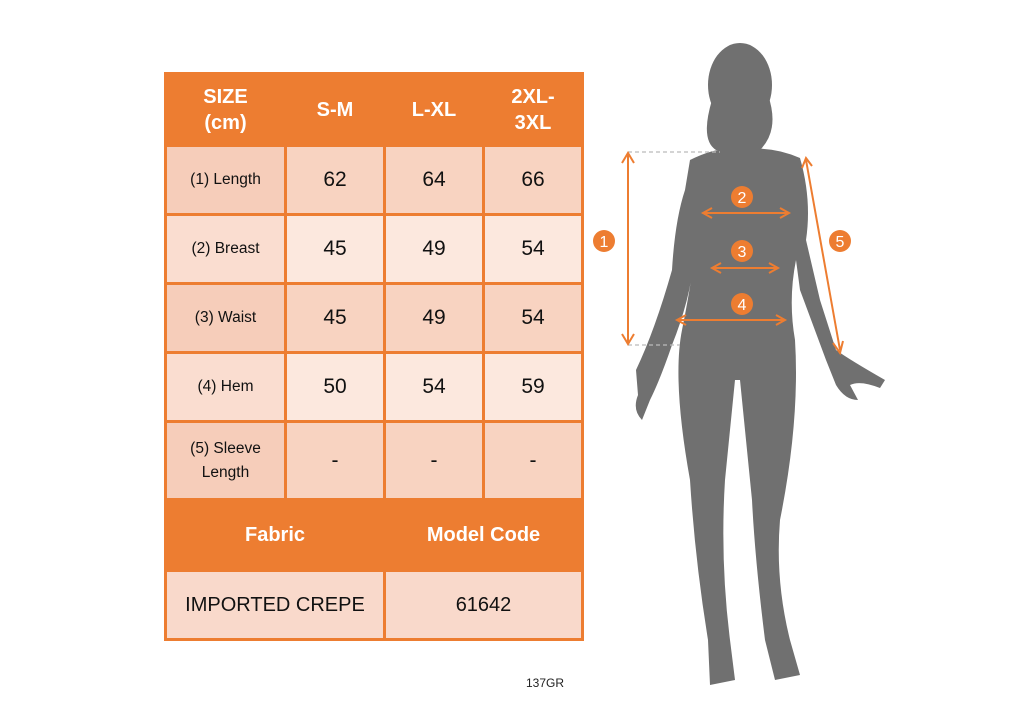  I want to click on fabric-label: Fabric, so click(275, 535).